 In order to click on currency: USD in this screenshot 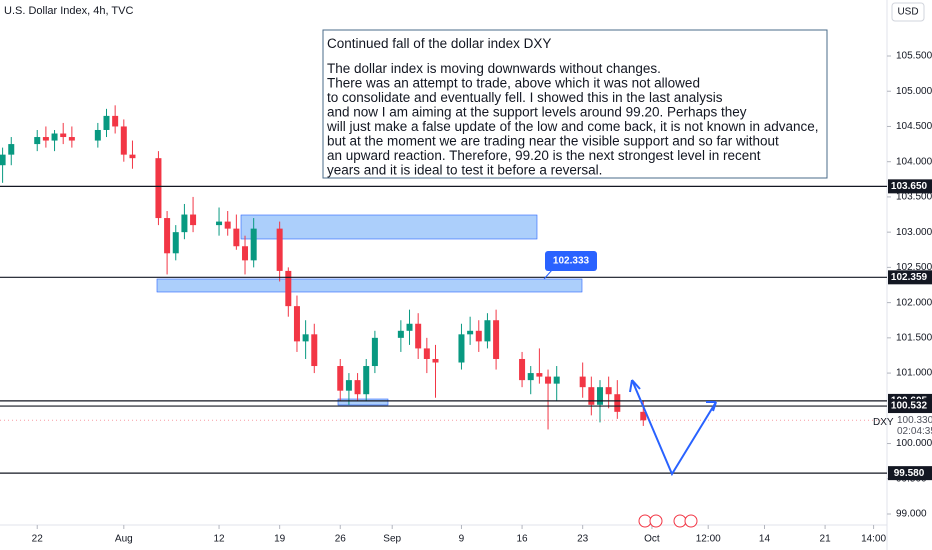, I will do `click(907, 12)`.